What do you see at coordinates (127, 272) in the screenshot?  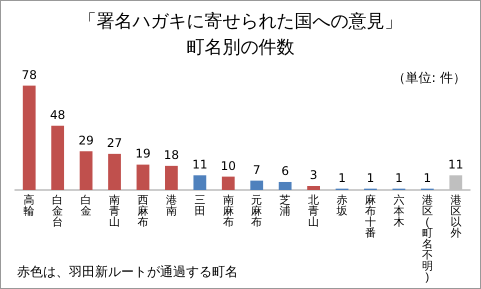 I see `text: 赤色は、羽田新ルートが通過する町名` at bounding box center [127, 272].